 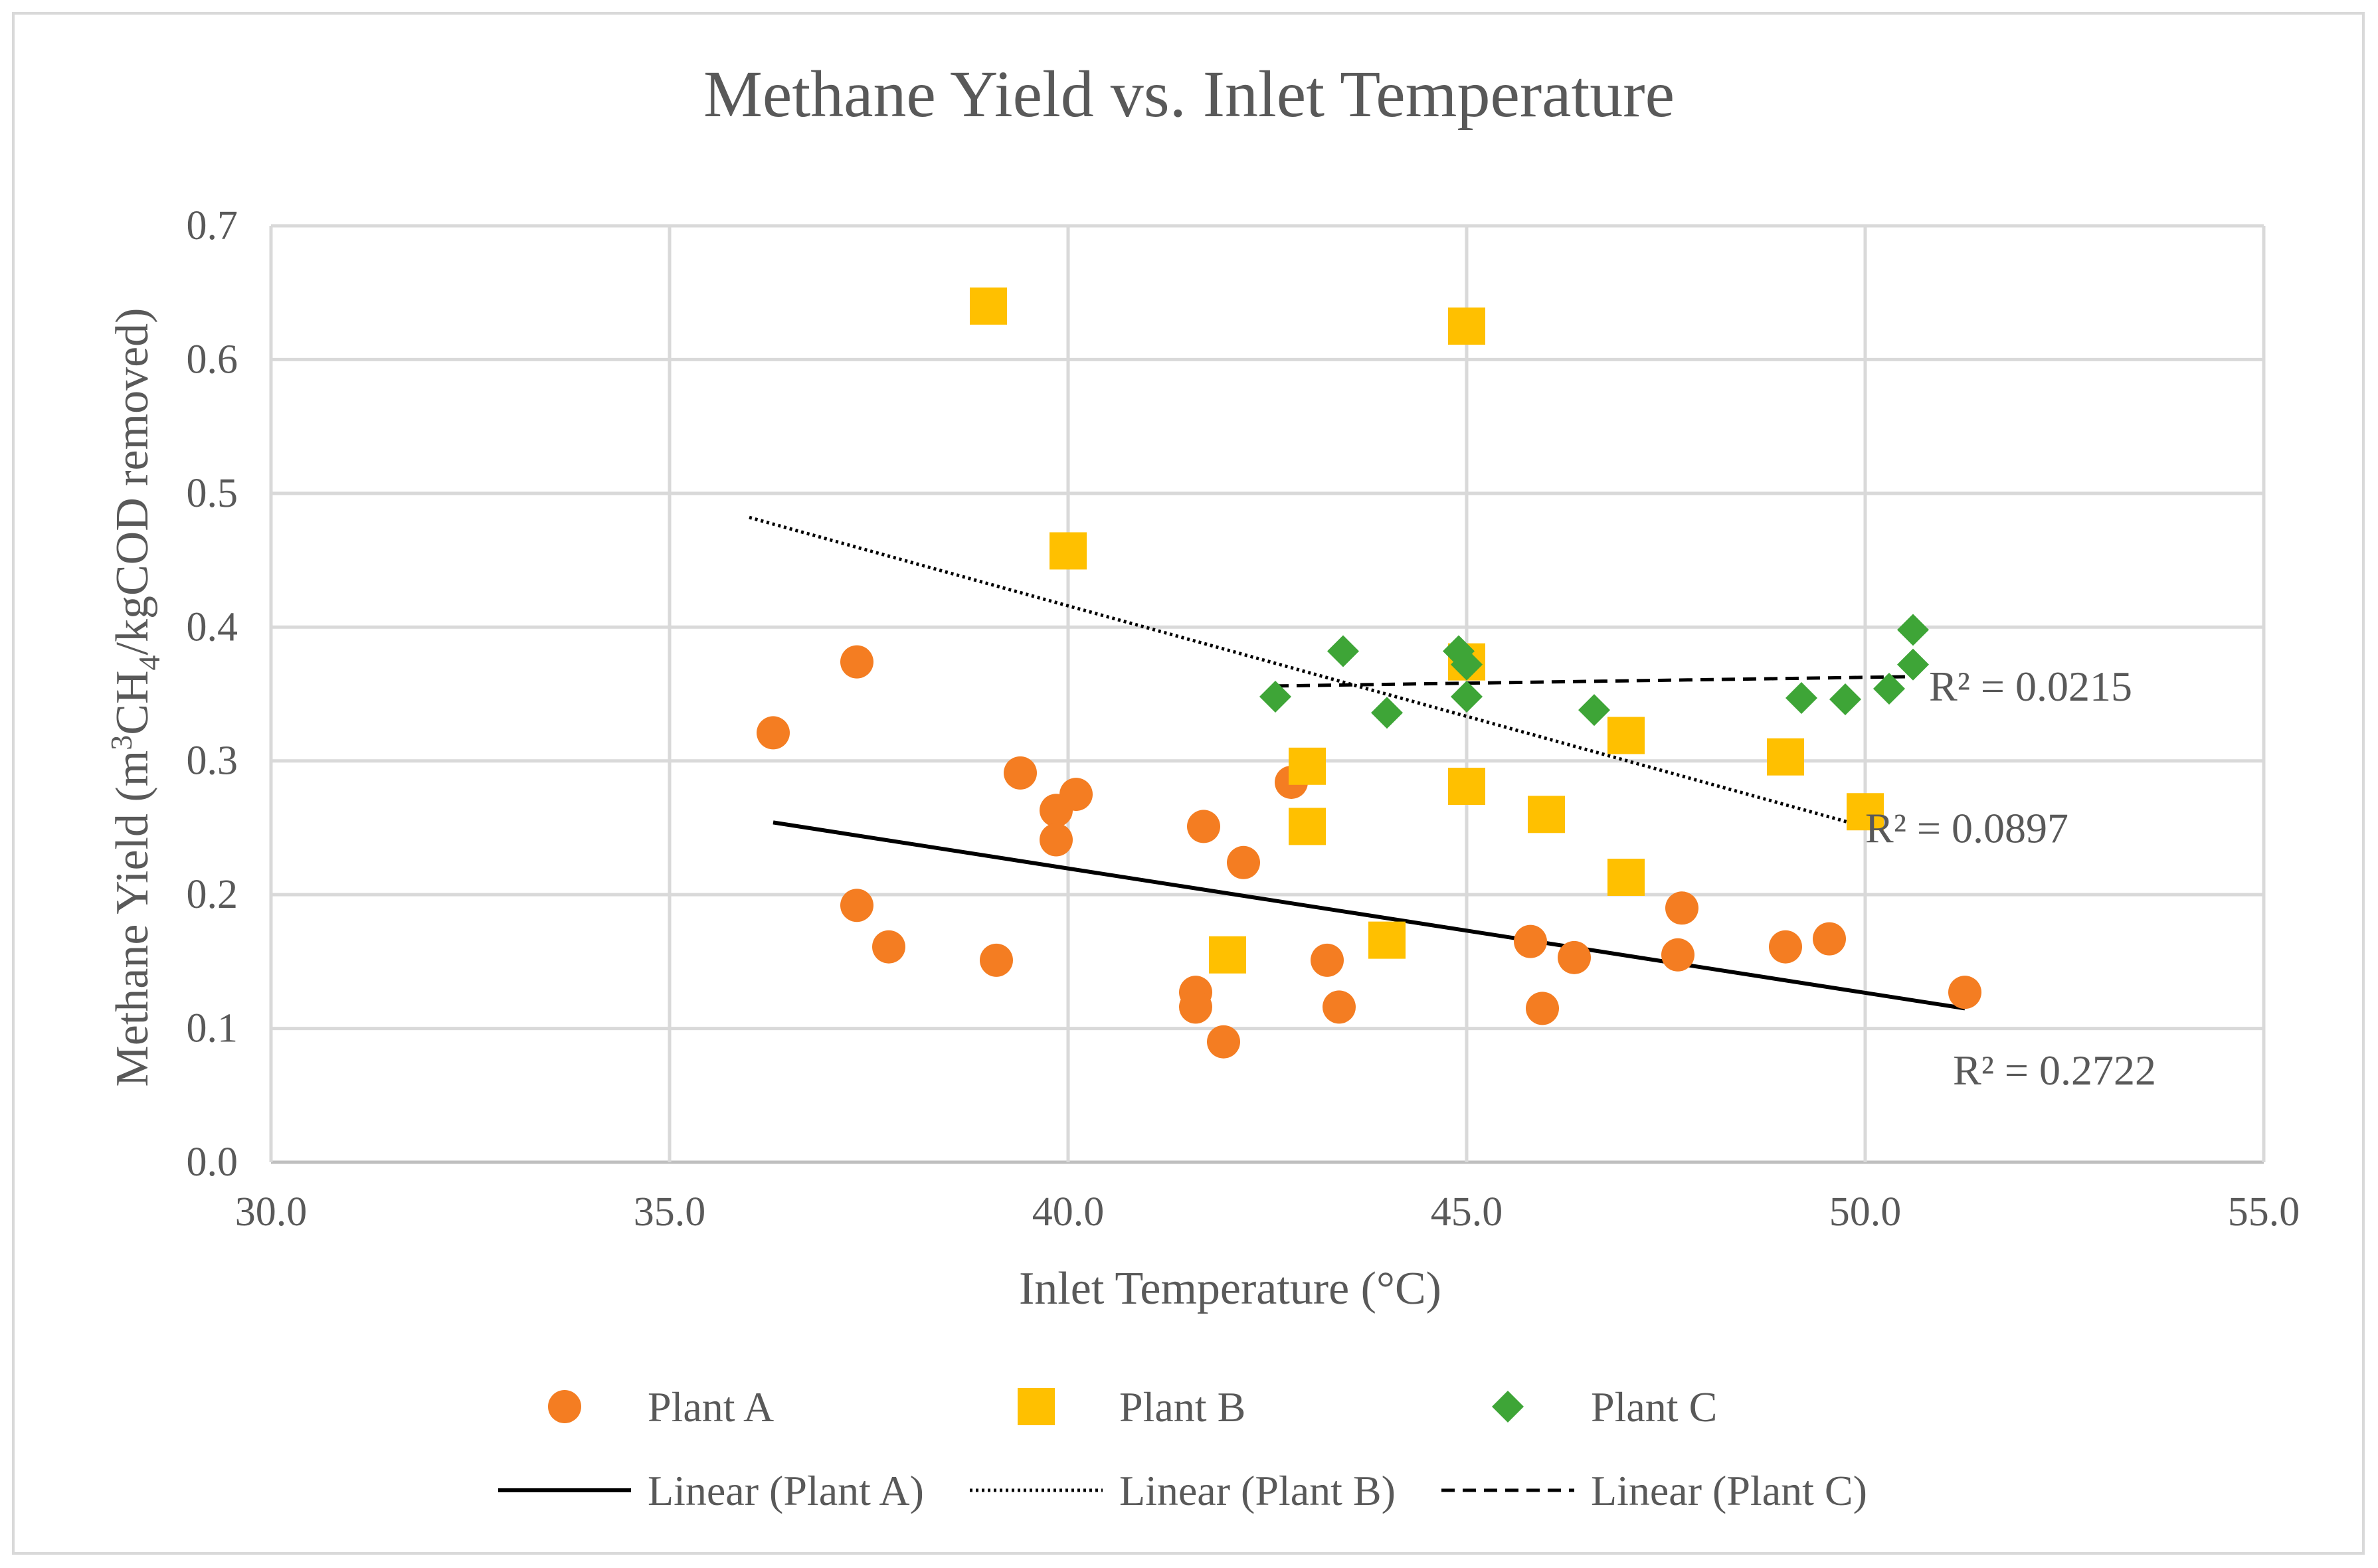 What do you see at coordinates (1182, 1407) in the screenshot?
I see `legend-label-plant-b: Plant B` at bounding box center [1182, 1407].